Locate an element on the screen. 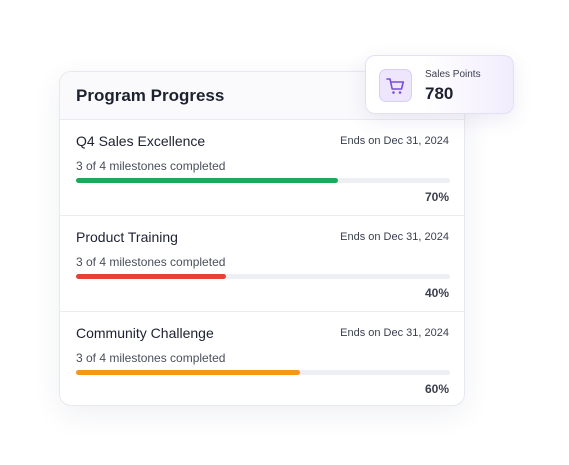 The width and height of the screenshot is (569, 465). progress-percent: 70% is located at coordinates (436, 197).